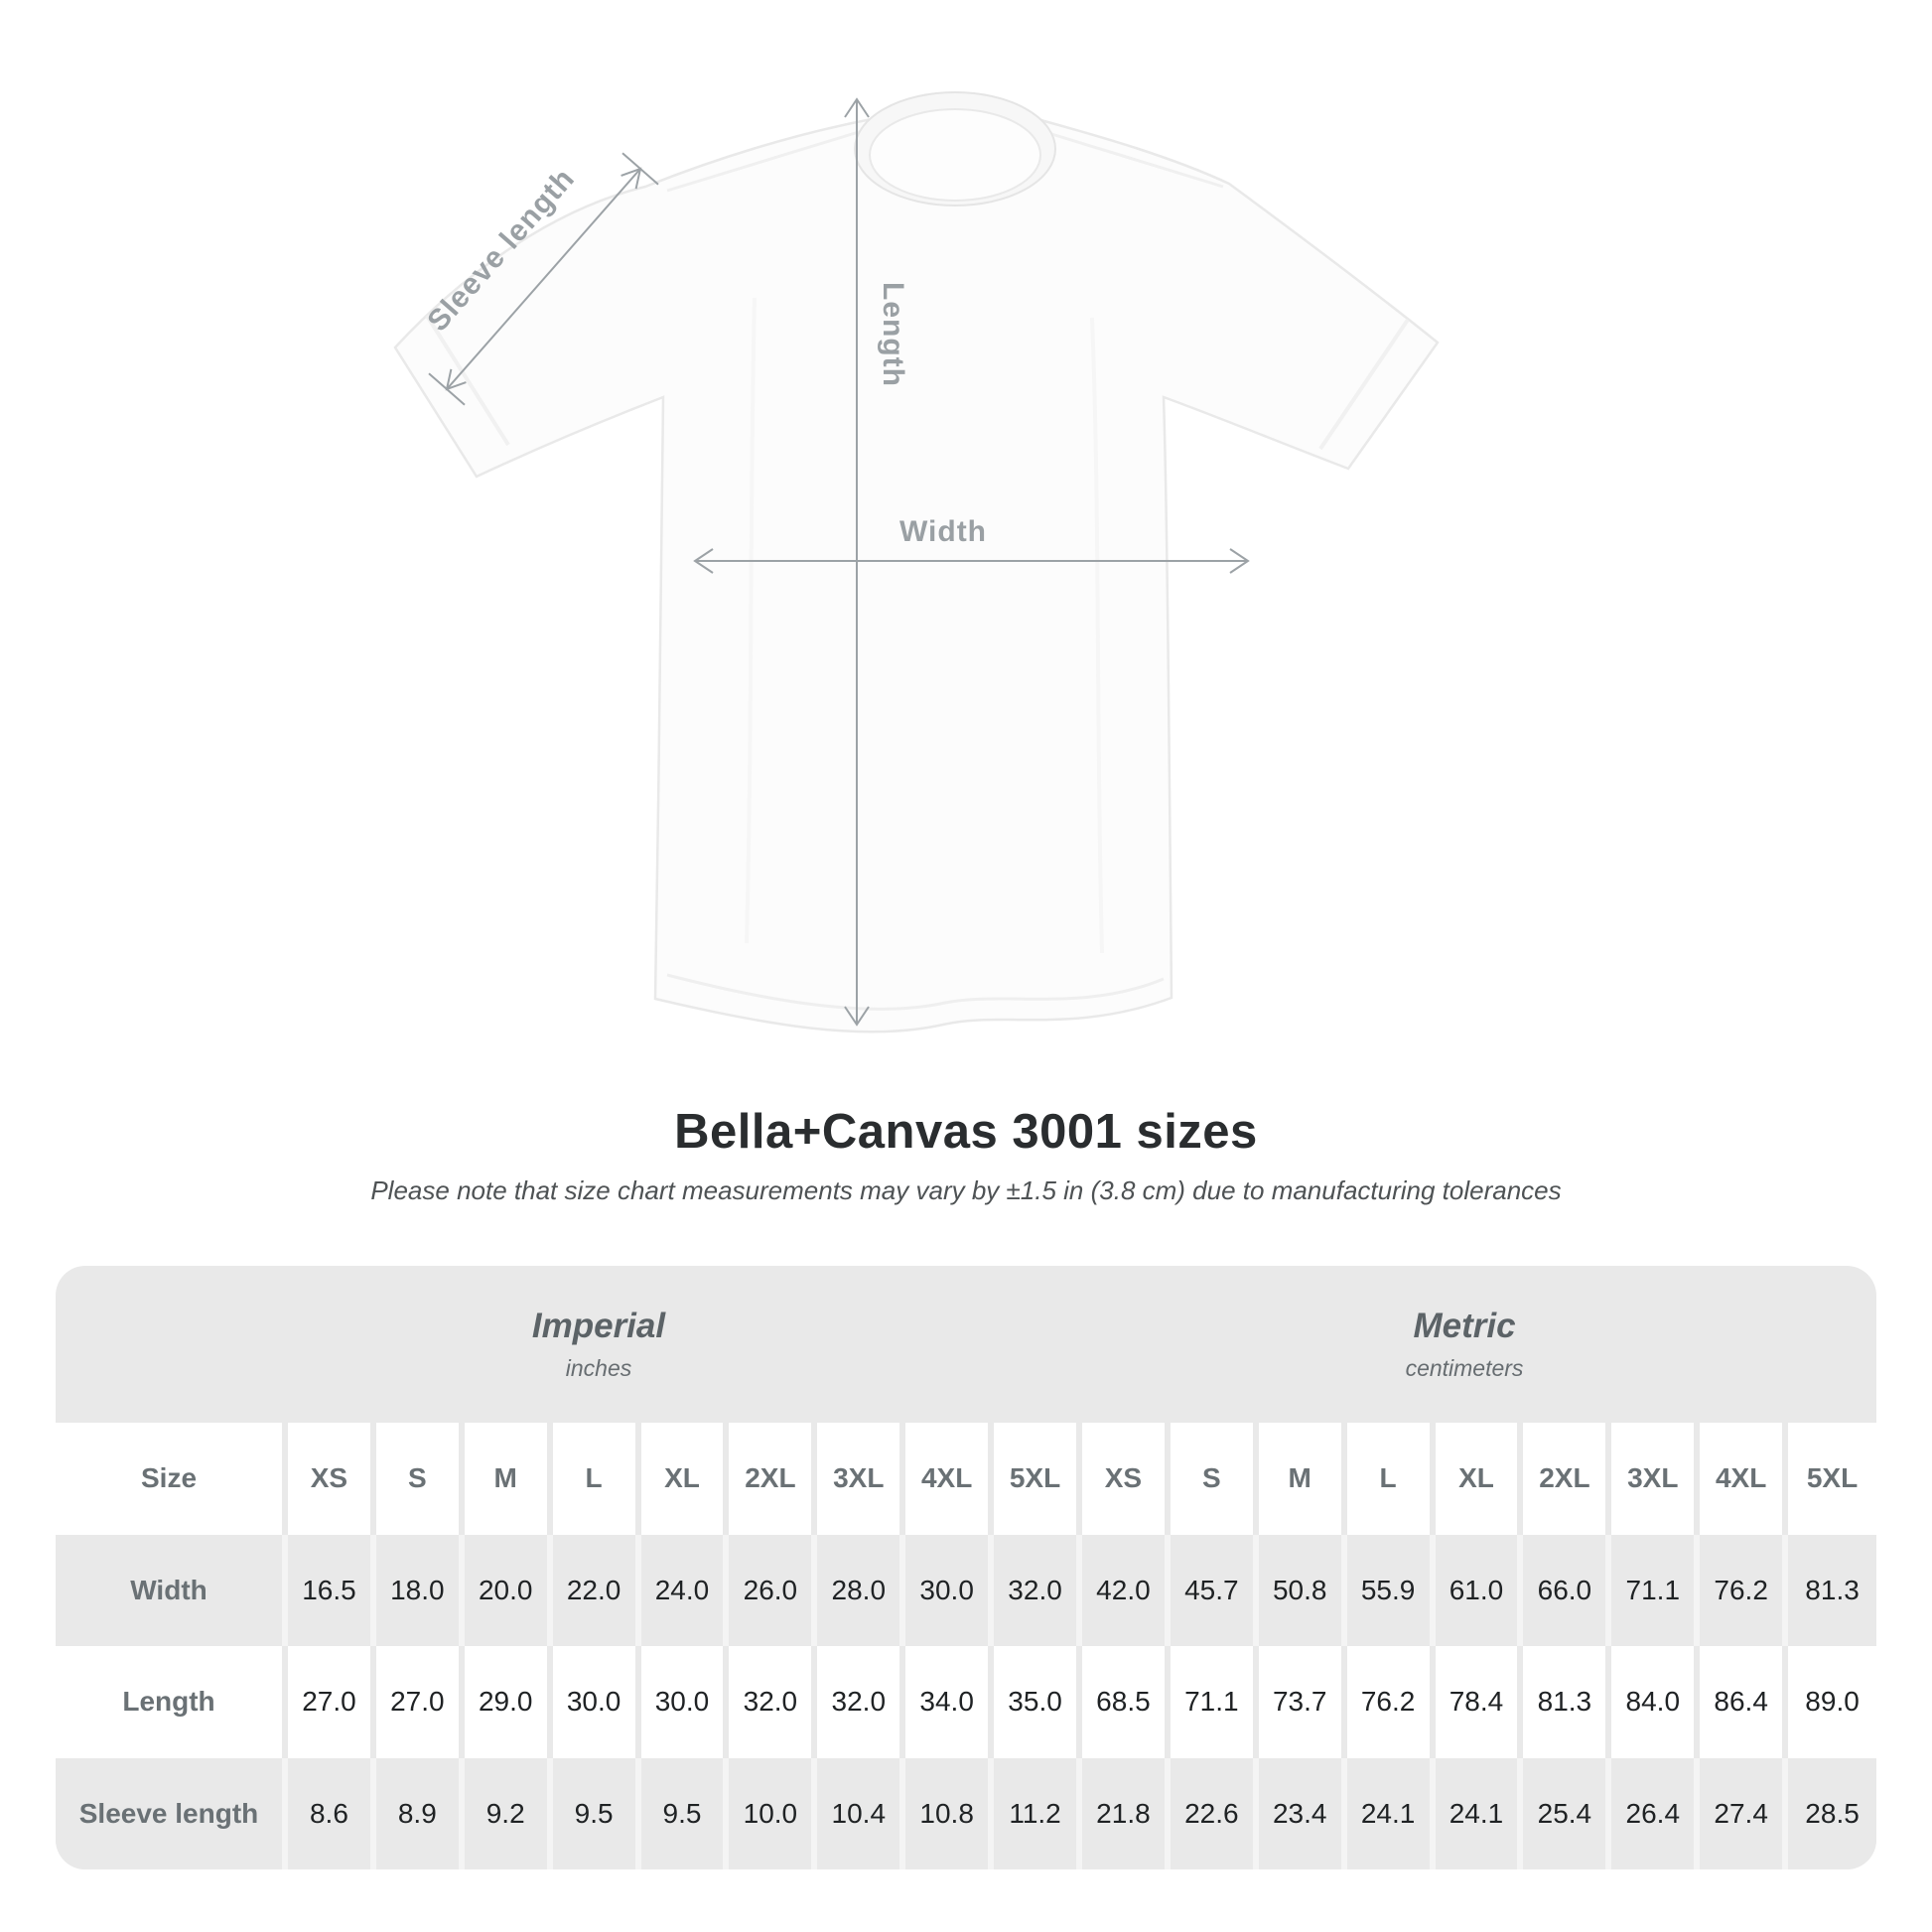  Describe the element at coordinates (966, 1132) in the screenshot. I see `chart-title: Bella+Canvas 3001 sizes` at that location.